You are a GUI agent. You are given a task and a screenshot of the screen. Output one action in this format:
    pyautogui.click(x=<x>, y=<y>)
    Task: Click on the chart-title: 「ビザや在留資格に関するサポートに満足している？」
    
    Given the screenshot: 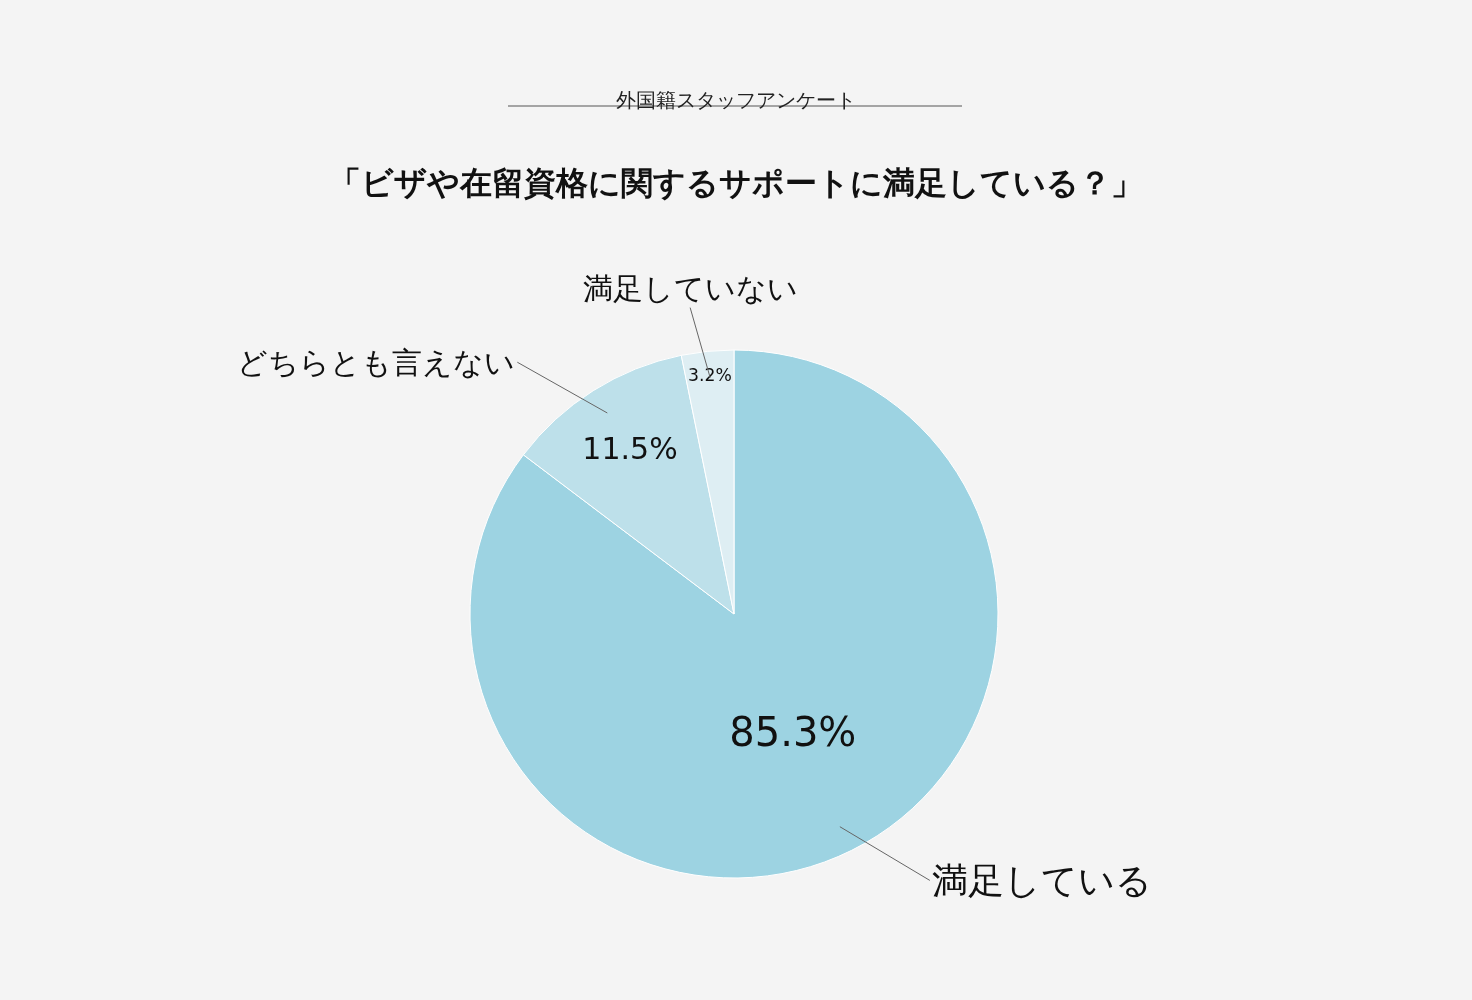 What is the action you would take?
    pyautogui.click(x=736, y=183)
    